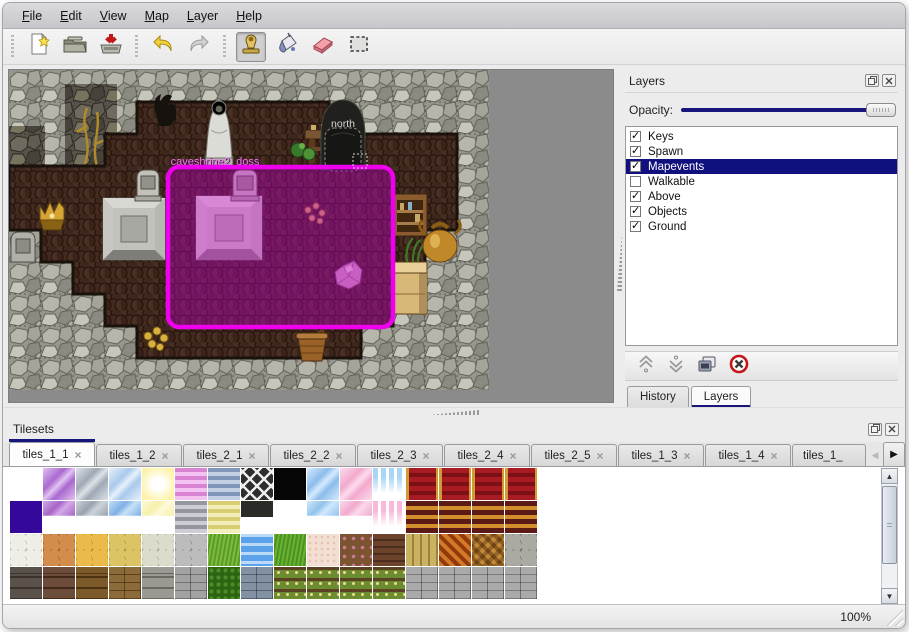 The width and height of the screenshot is (909, 632). What do you see at coordinates (761, 166) in the screenshot?
I see `layer-row-mapevents: ✓ Mapevents` at bounding box center [761, 166].